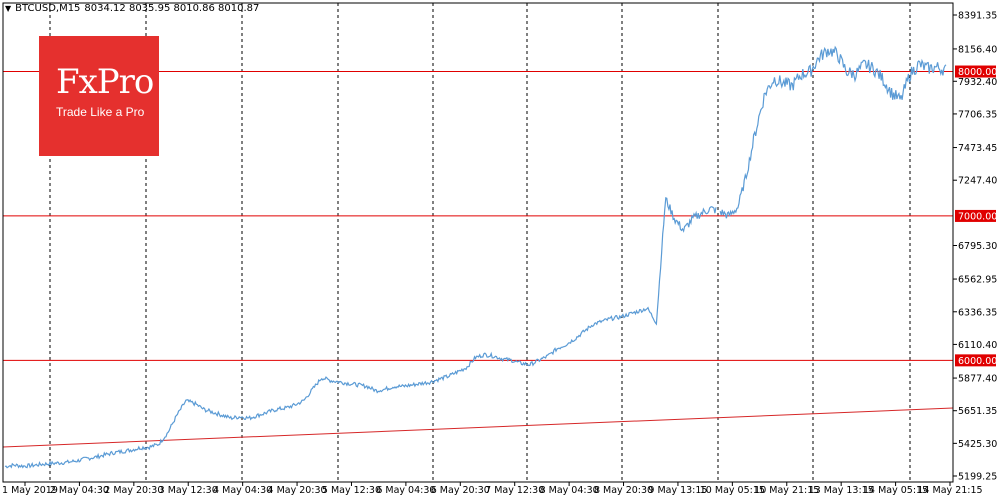  I want to click on logo-tagline: Trade Like a Pro, so click(100, 112).